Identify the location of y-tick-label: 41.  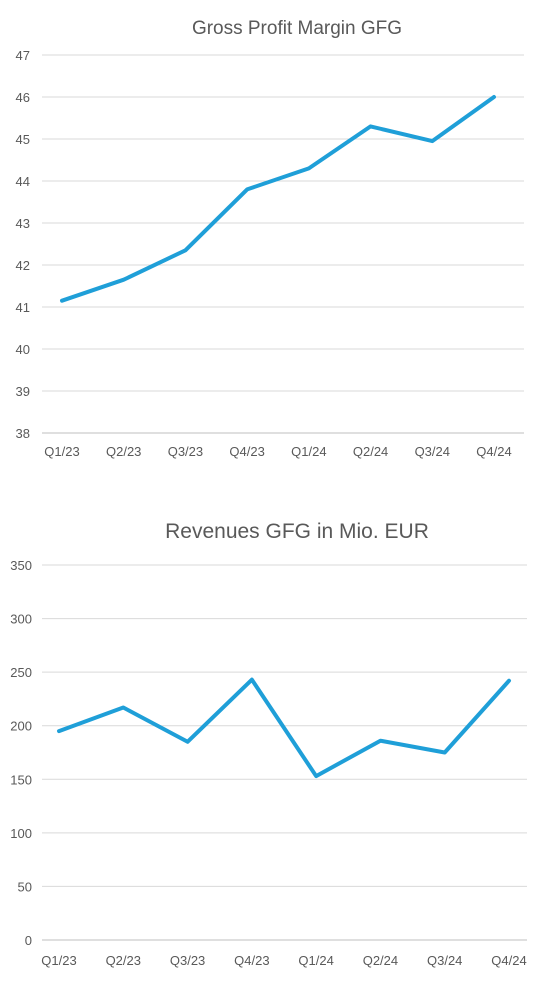
(23, 307).